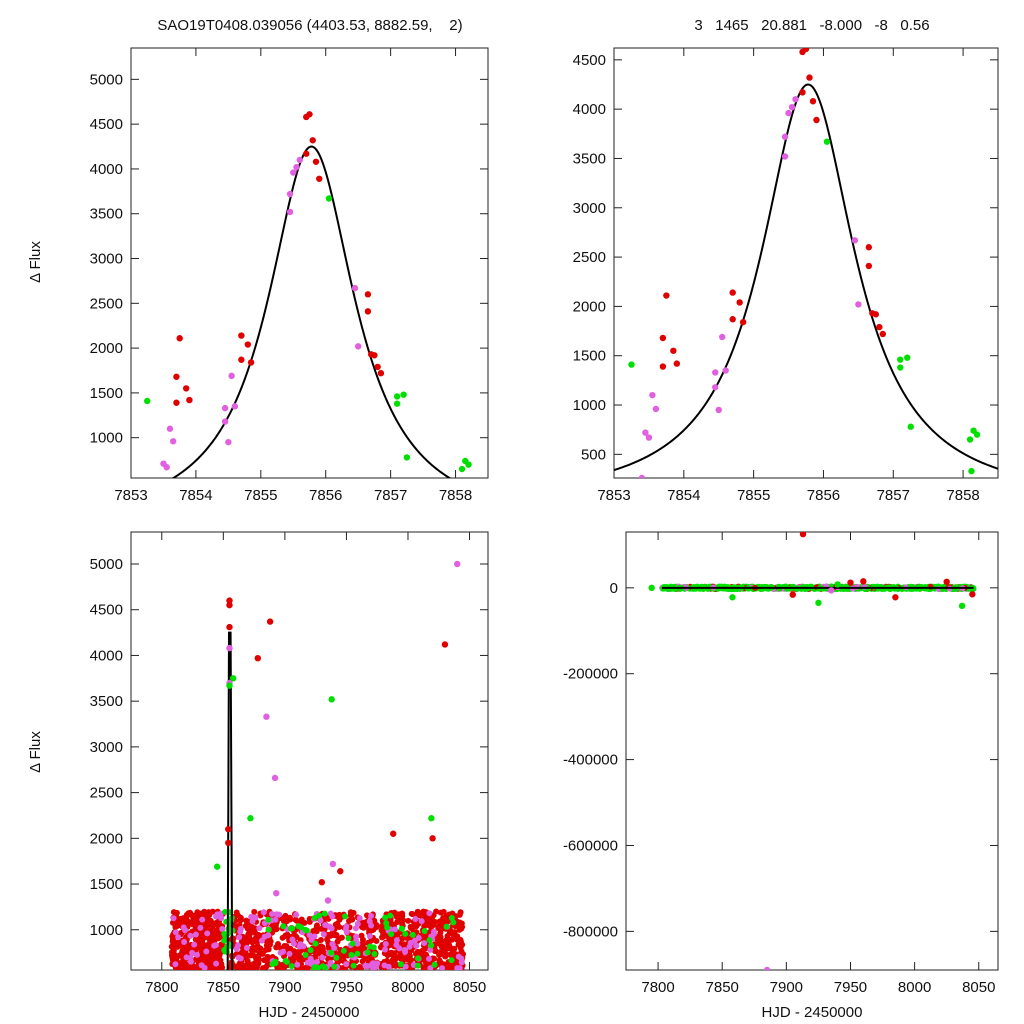 This screenshot has width=1024, height=1024. I want to click on x-tick-label: 7857, so click(893, 495).